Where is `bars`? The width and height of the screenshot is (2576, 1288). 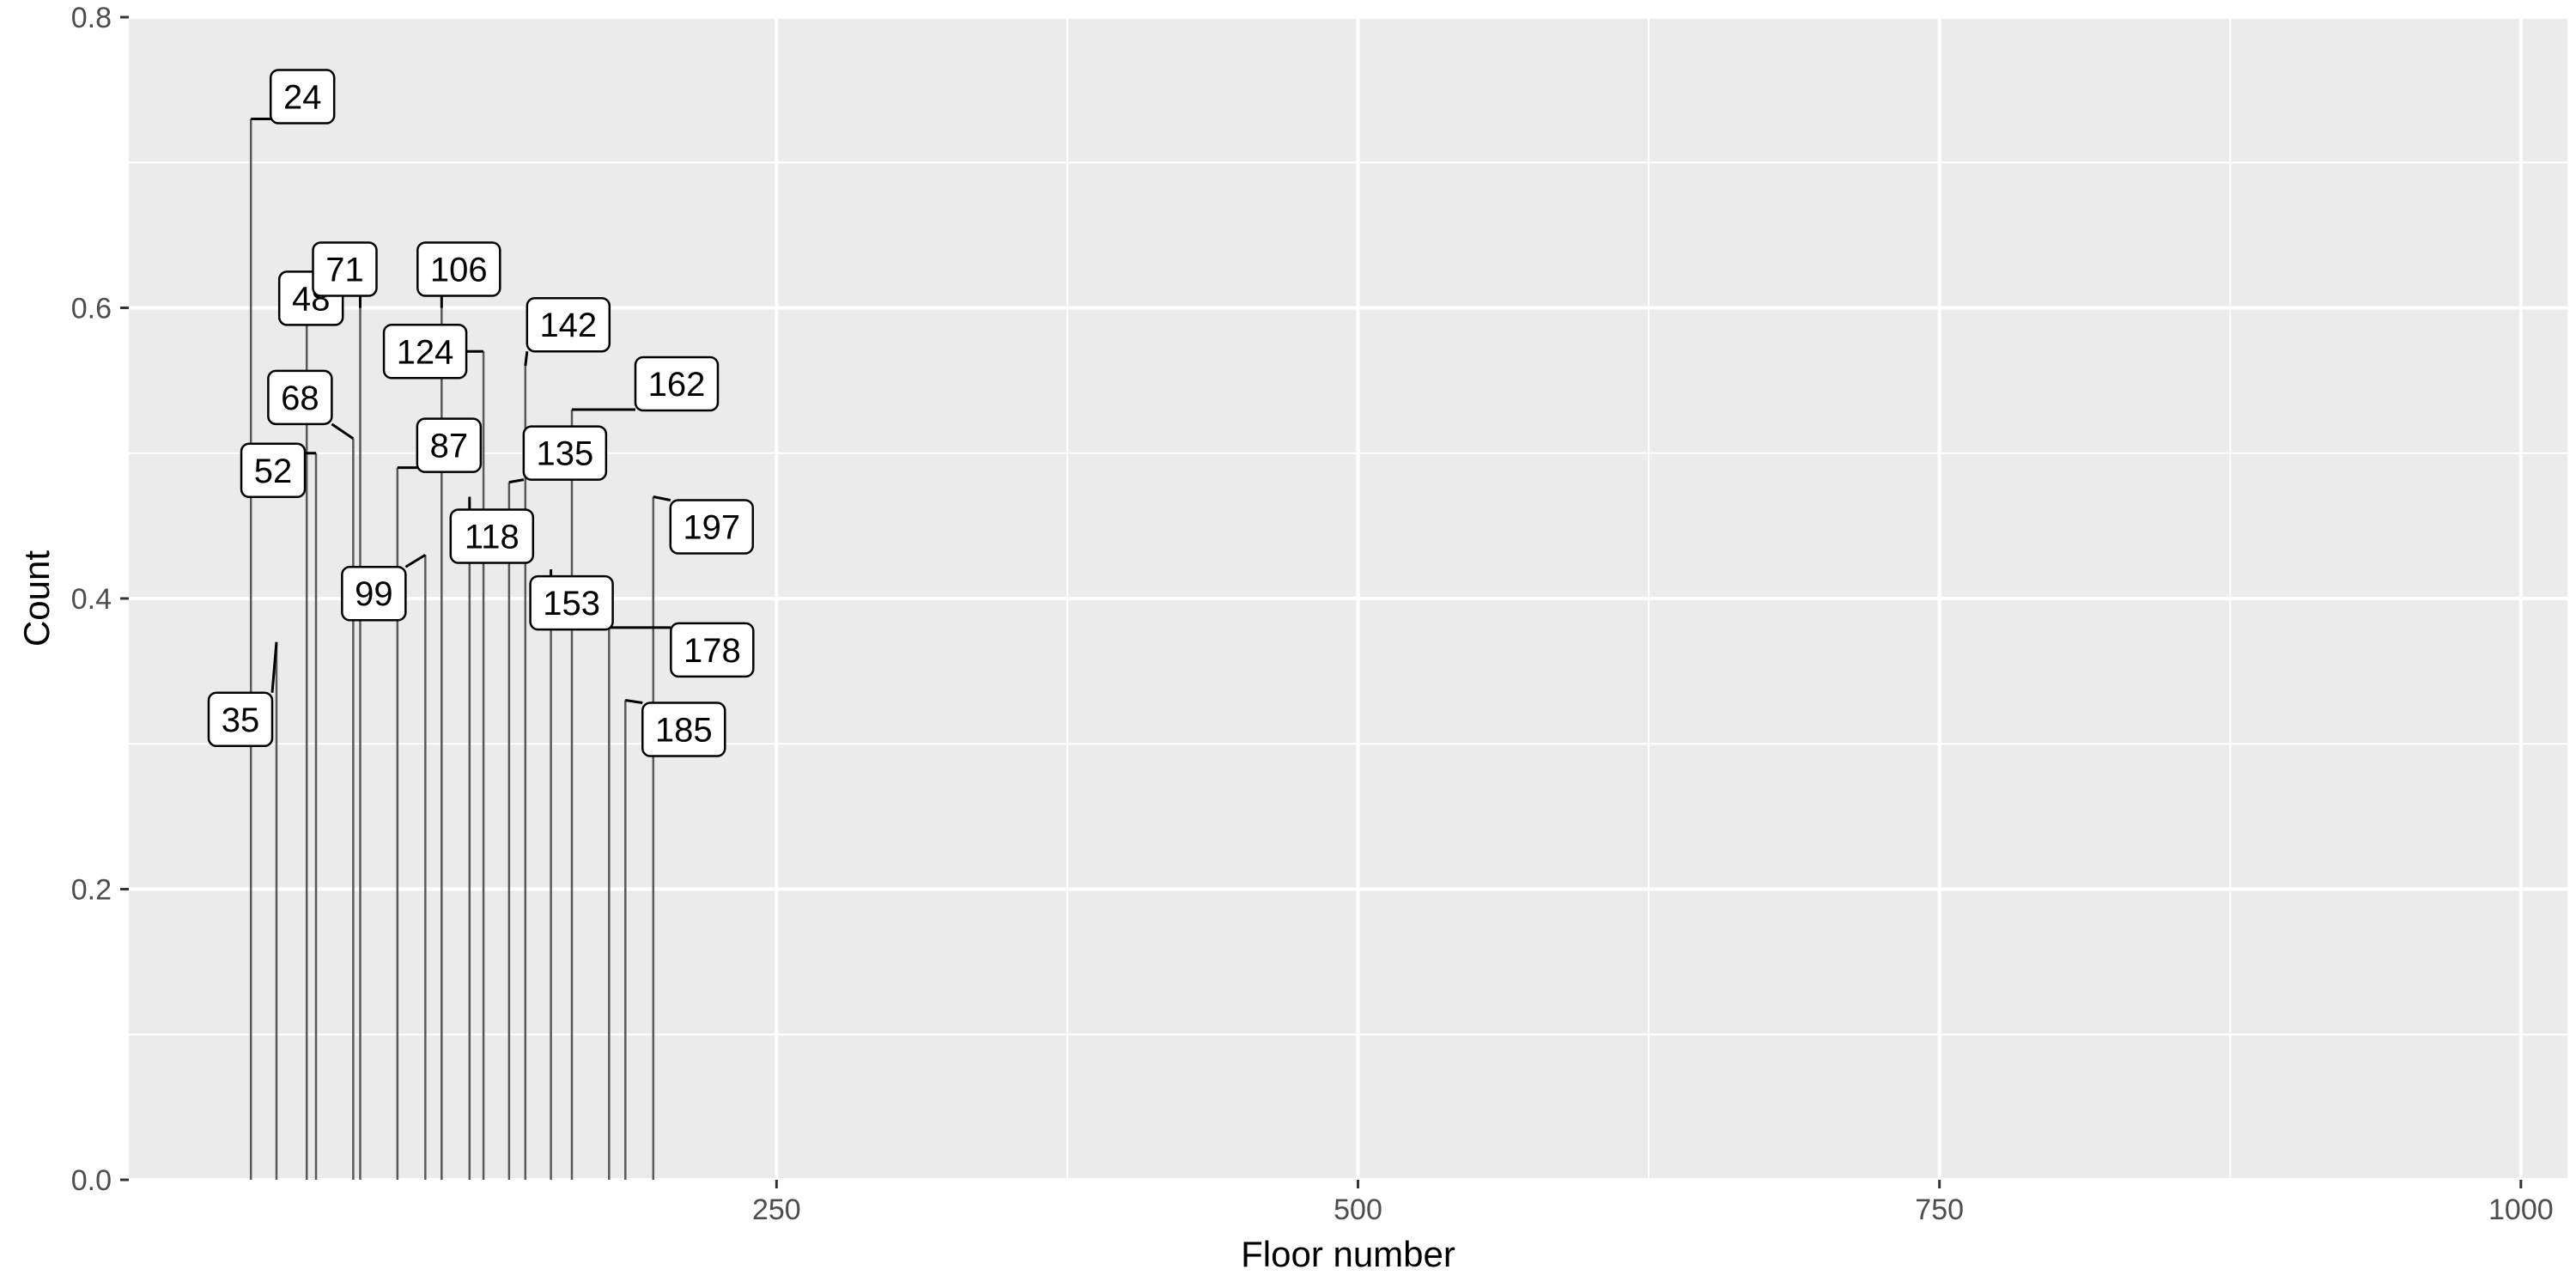
bars is located at coordinates (452, 649).